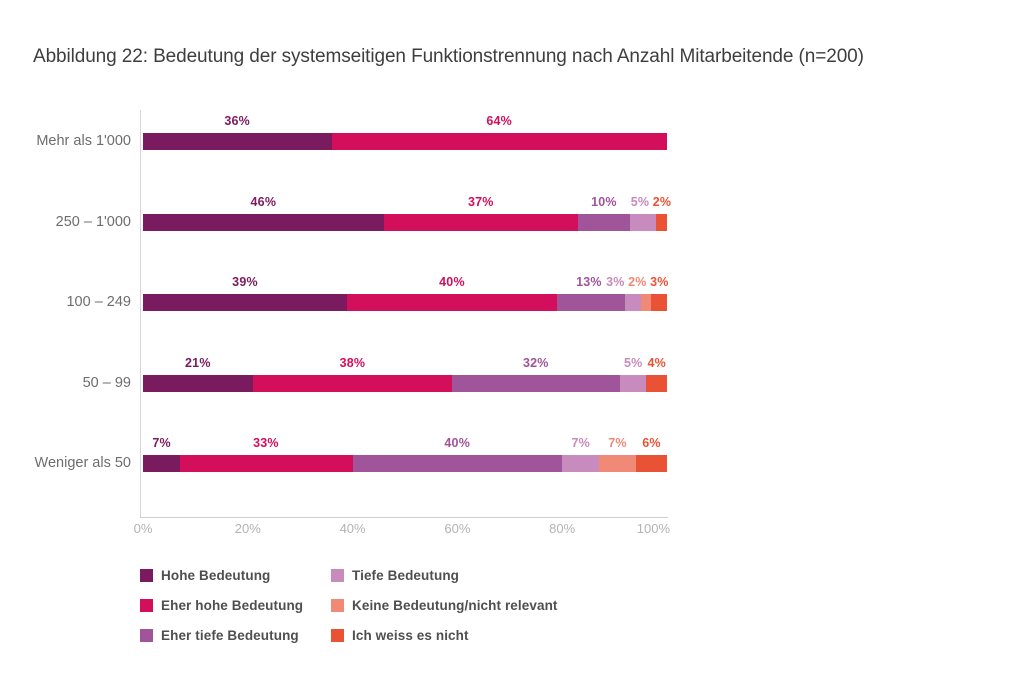 The image size is (1024, 683). I want to click on legend-item: Ich weiss es nicht, so click(400, 635).